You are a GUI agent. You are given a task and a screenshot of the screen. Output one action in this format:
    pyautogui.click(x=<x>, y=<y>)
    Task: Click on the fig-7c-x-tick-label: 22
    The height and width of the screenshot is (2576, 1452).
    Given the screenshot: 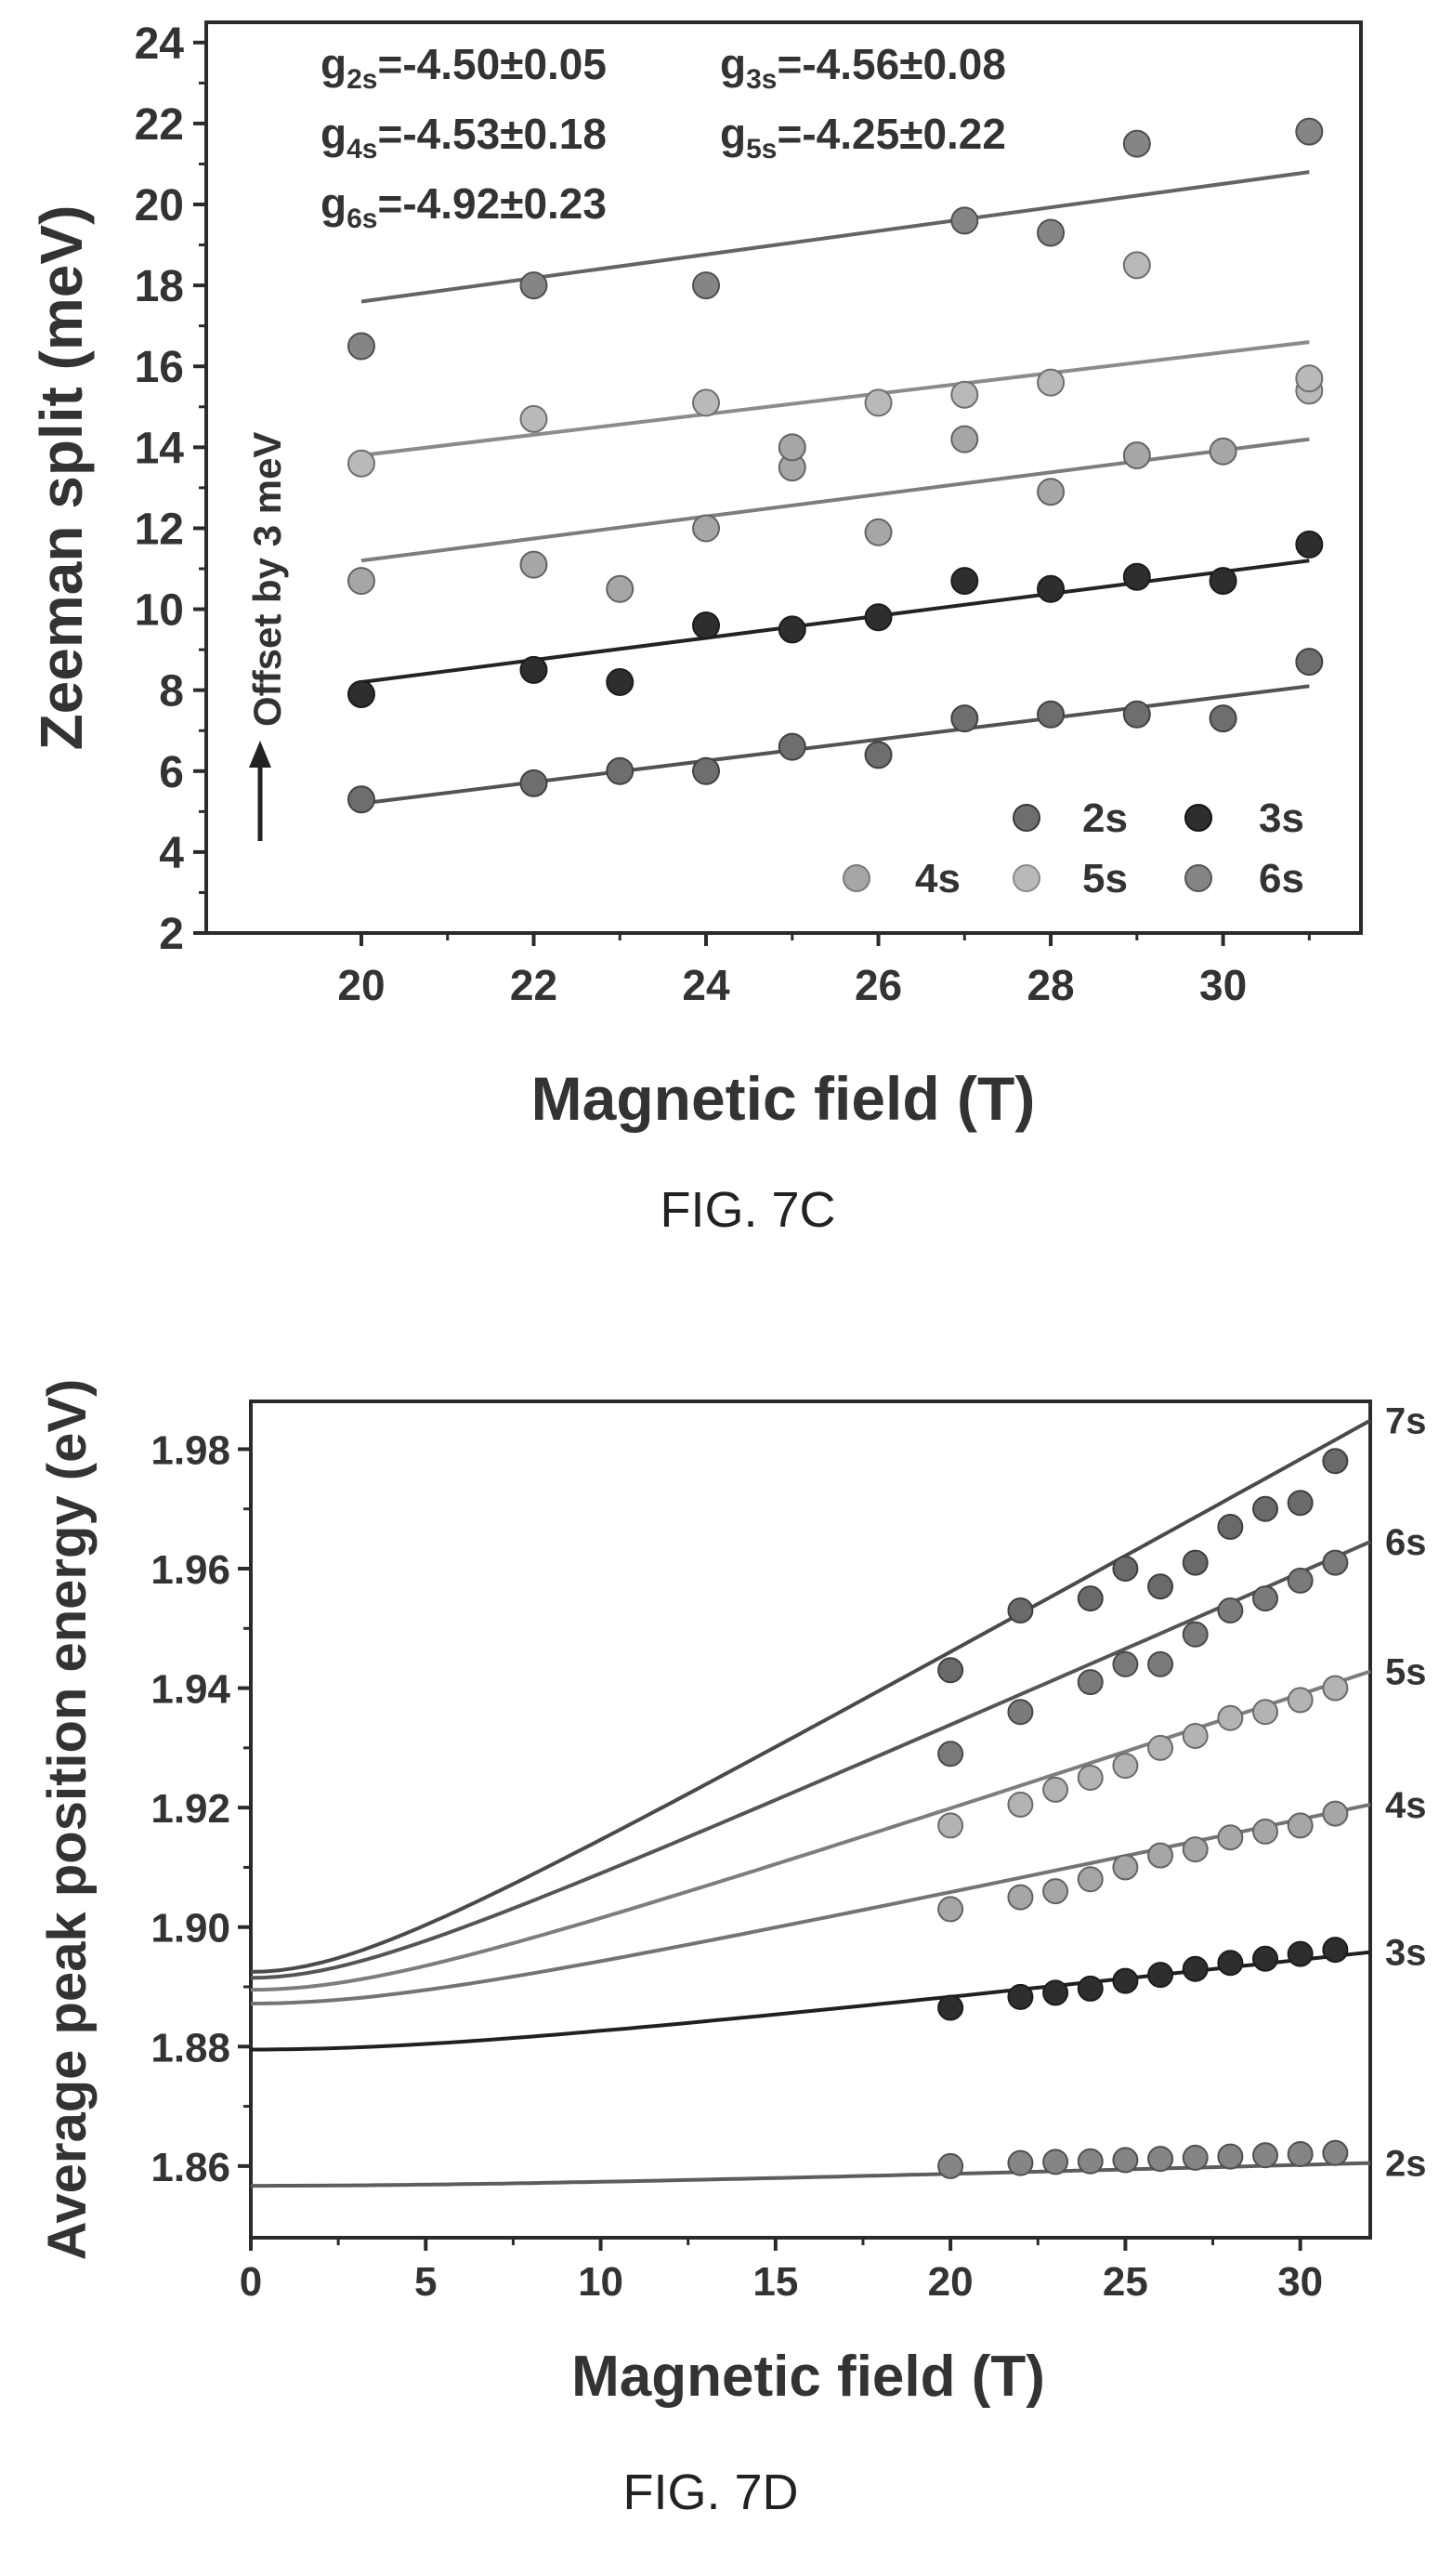 What is the action you would take?
    pyautogui.click(x=533, y=985)
    